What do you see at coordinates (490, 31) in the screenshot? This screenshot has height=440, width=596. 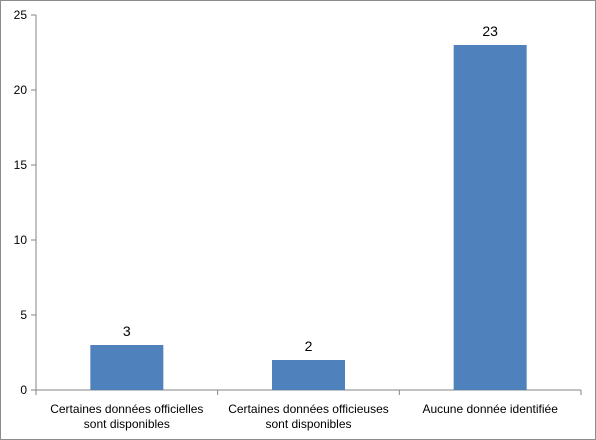 I see `data-label: 23` at bounding box center [490, 31].